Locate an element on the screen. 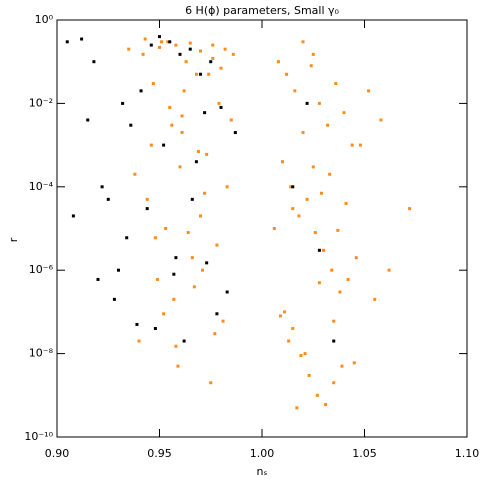 Image resolution: width=485 pixels, height=485 pixels. x-tick-label: 0.95 is located at coordinates (159, 453).